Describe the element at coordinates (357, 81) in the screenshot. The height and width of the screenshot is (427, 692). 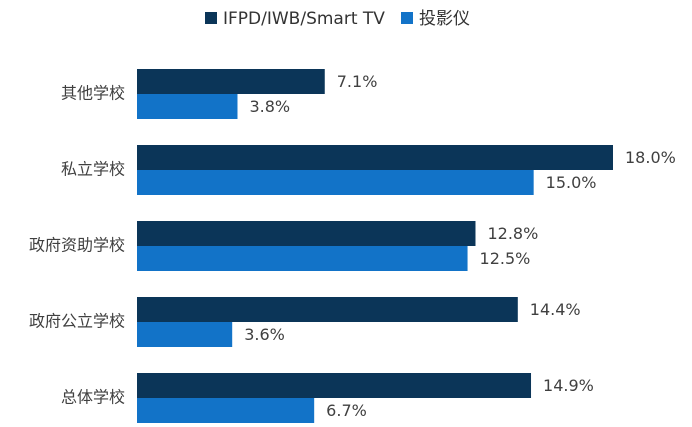
I see `value-label: 7.1%` at that location.